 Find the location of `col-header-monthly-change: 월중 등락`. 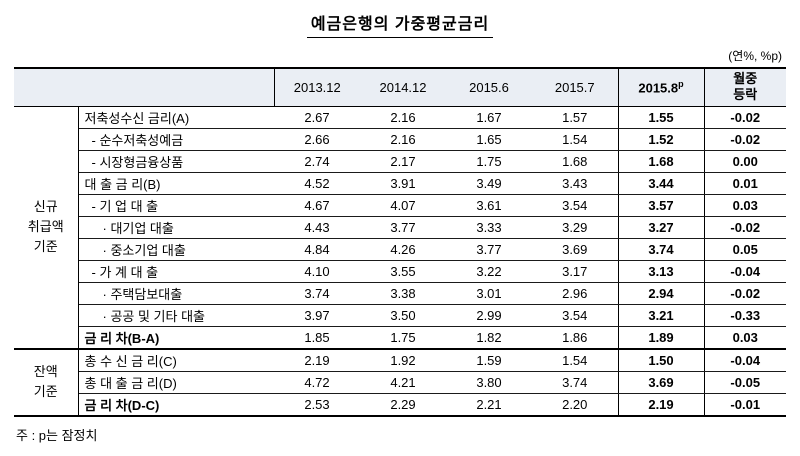

col-header-monthly-change: 월중 등락 is located at coordinates (745, 87).